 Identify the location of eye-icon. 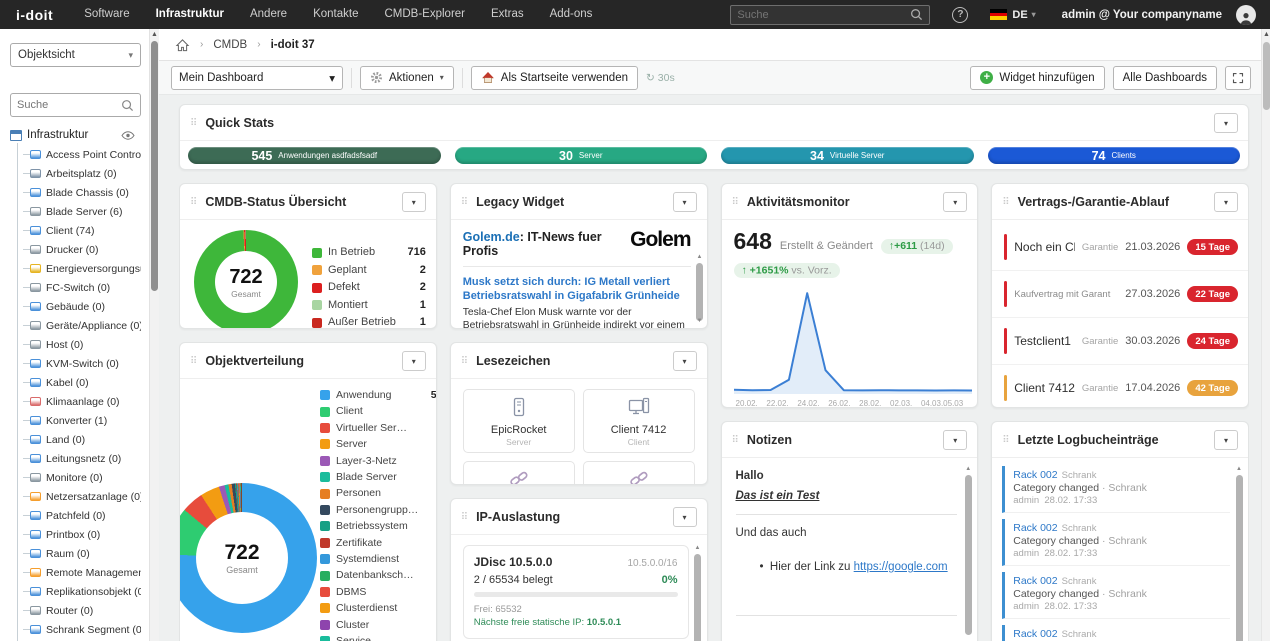
(128, 135).